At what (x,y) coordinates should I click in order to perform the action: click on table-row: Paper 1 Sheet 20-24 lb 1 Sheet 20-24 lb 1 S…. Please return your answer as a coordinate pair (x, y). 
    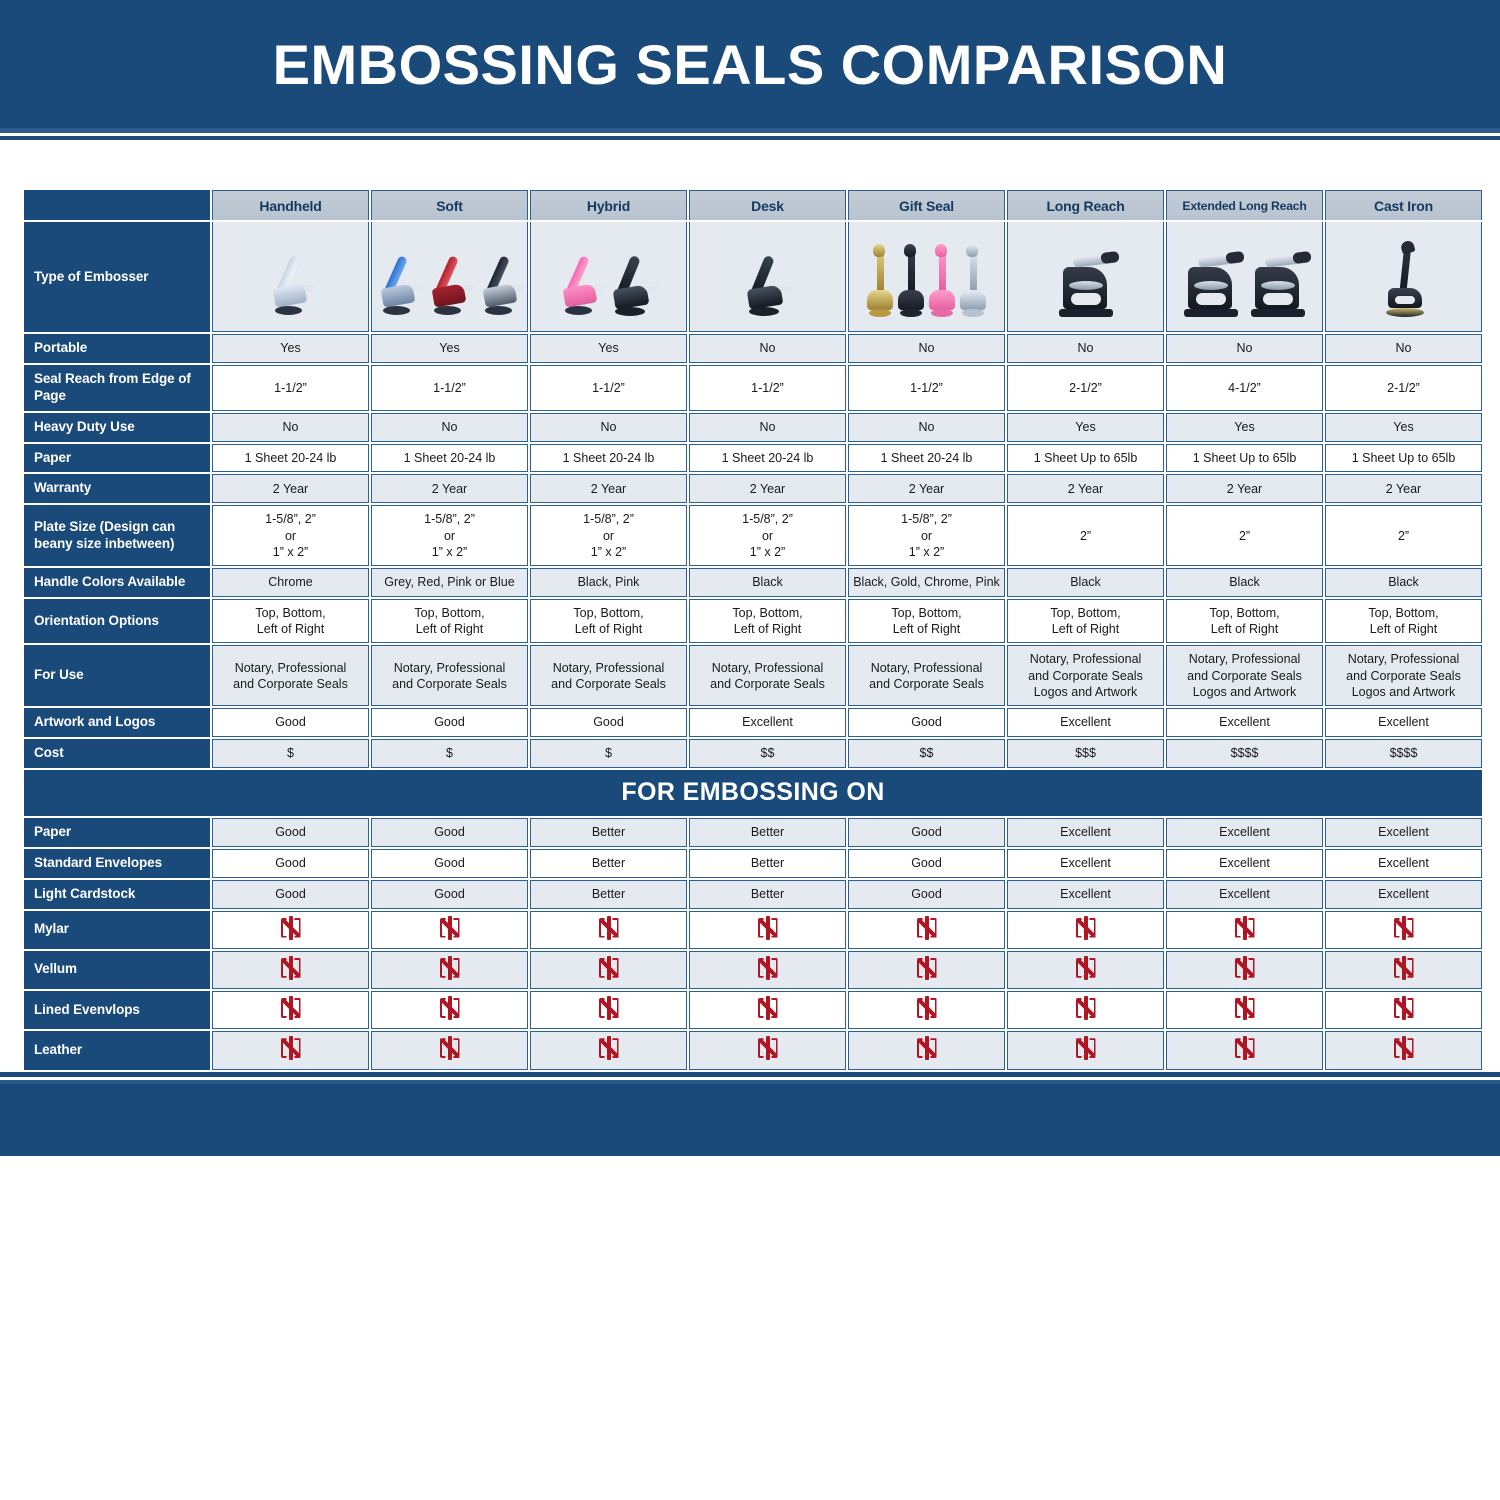
    Looking at the image, I should click on (753, 458).